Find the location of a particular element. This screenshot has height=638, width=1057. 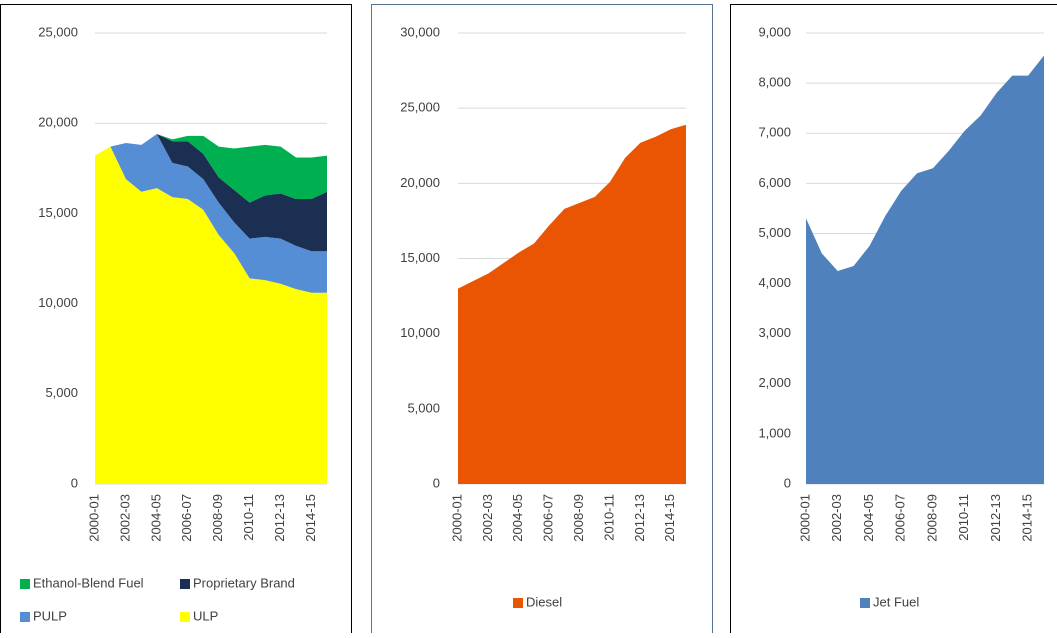

legend-label: Ethanol-Blend Fuel is located at coordinates (88, 582).